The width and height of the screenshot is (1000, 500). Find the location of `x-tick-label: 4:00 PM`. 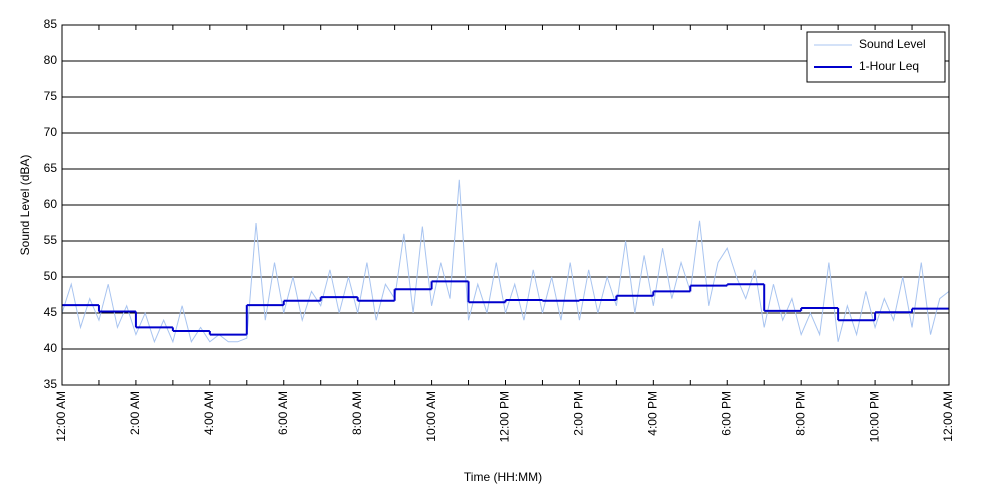

x-tick-label: 4:00 PM is located at coordinates (653, 413).